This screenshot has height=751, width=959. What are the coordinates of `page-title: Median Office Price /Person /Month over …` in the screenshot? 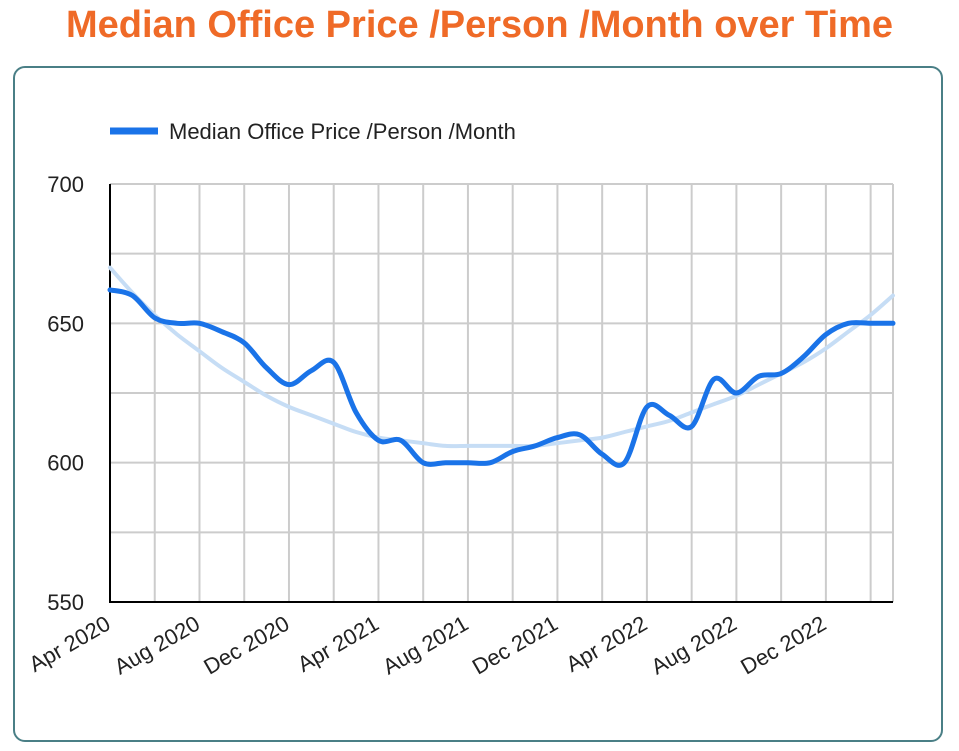 It's located at (479, 25).